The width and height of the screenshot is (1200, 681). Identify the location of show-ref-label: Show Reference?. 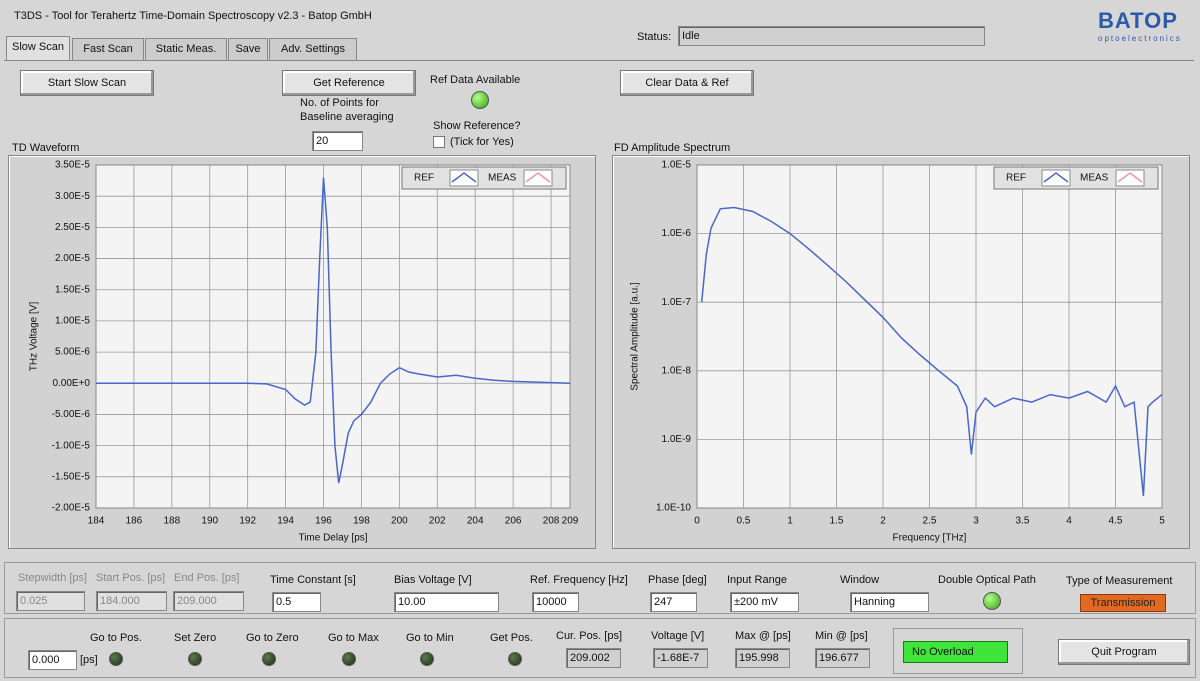
(477, 126).